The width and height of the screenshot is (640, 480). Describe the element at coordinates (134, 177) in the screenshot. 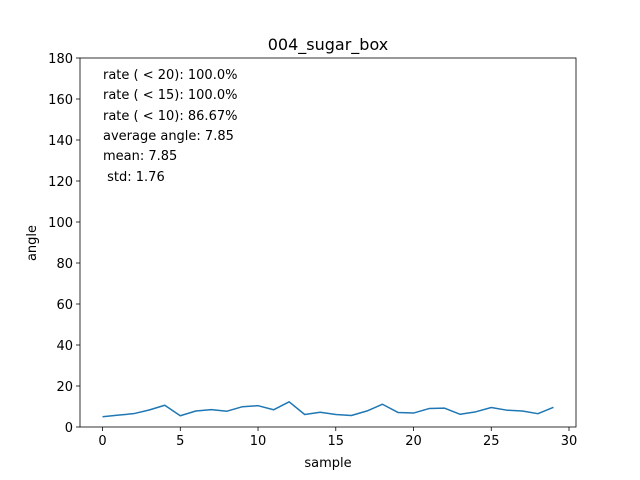

I see `annotation-std: std: 1.76` at that location.